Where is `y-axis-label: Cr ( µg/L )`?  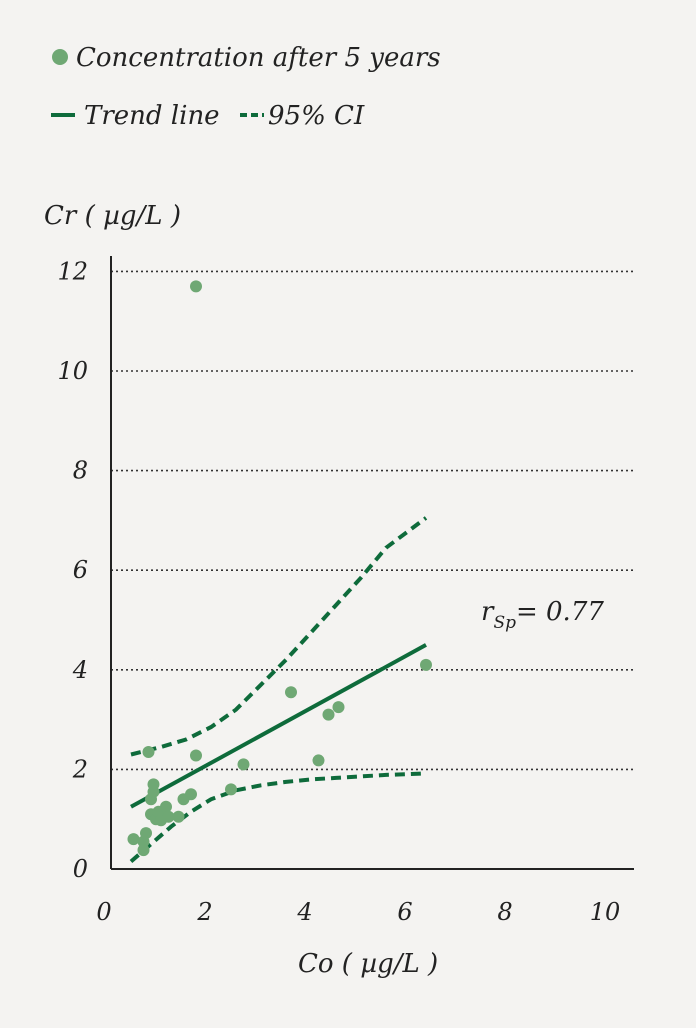
y-axis-label: Cr ( µg/L ) is located at coordinates (112, 216).